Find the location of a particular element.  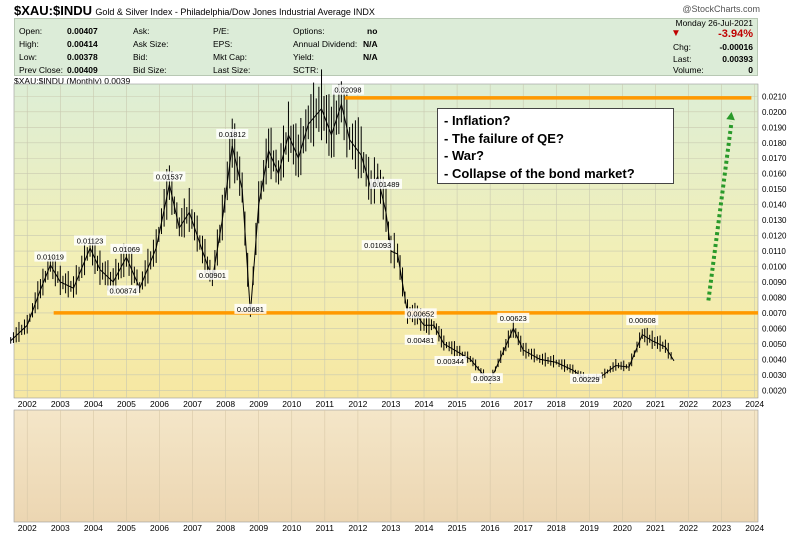

x-tick-label-lower: 2013 is located at coordinates (390, 528).